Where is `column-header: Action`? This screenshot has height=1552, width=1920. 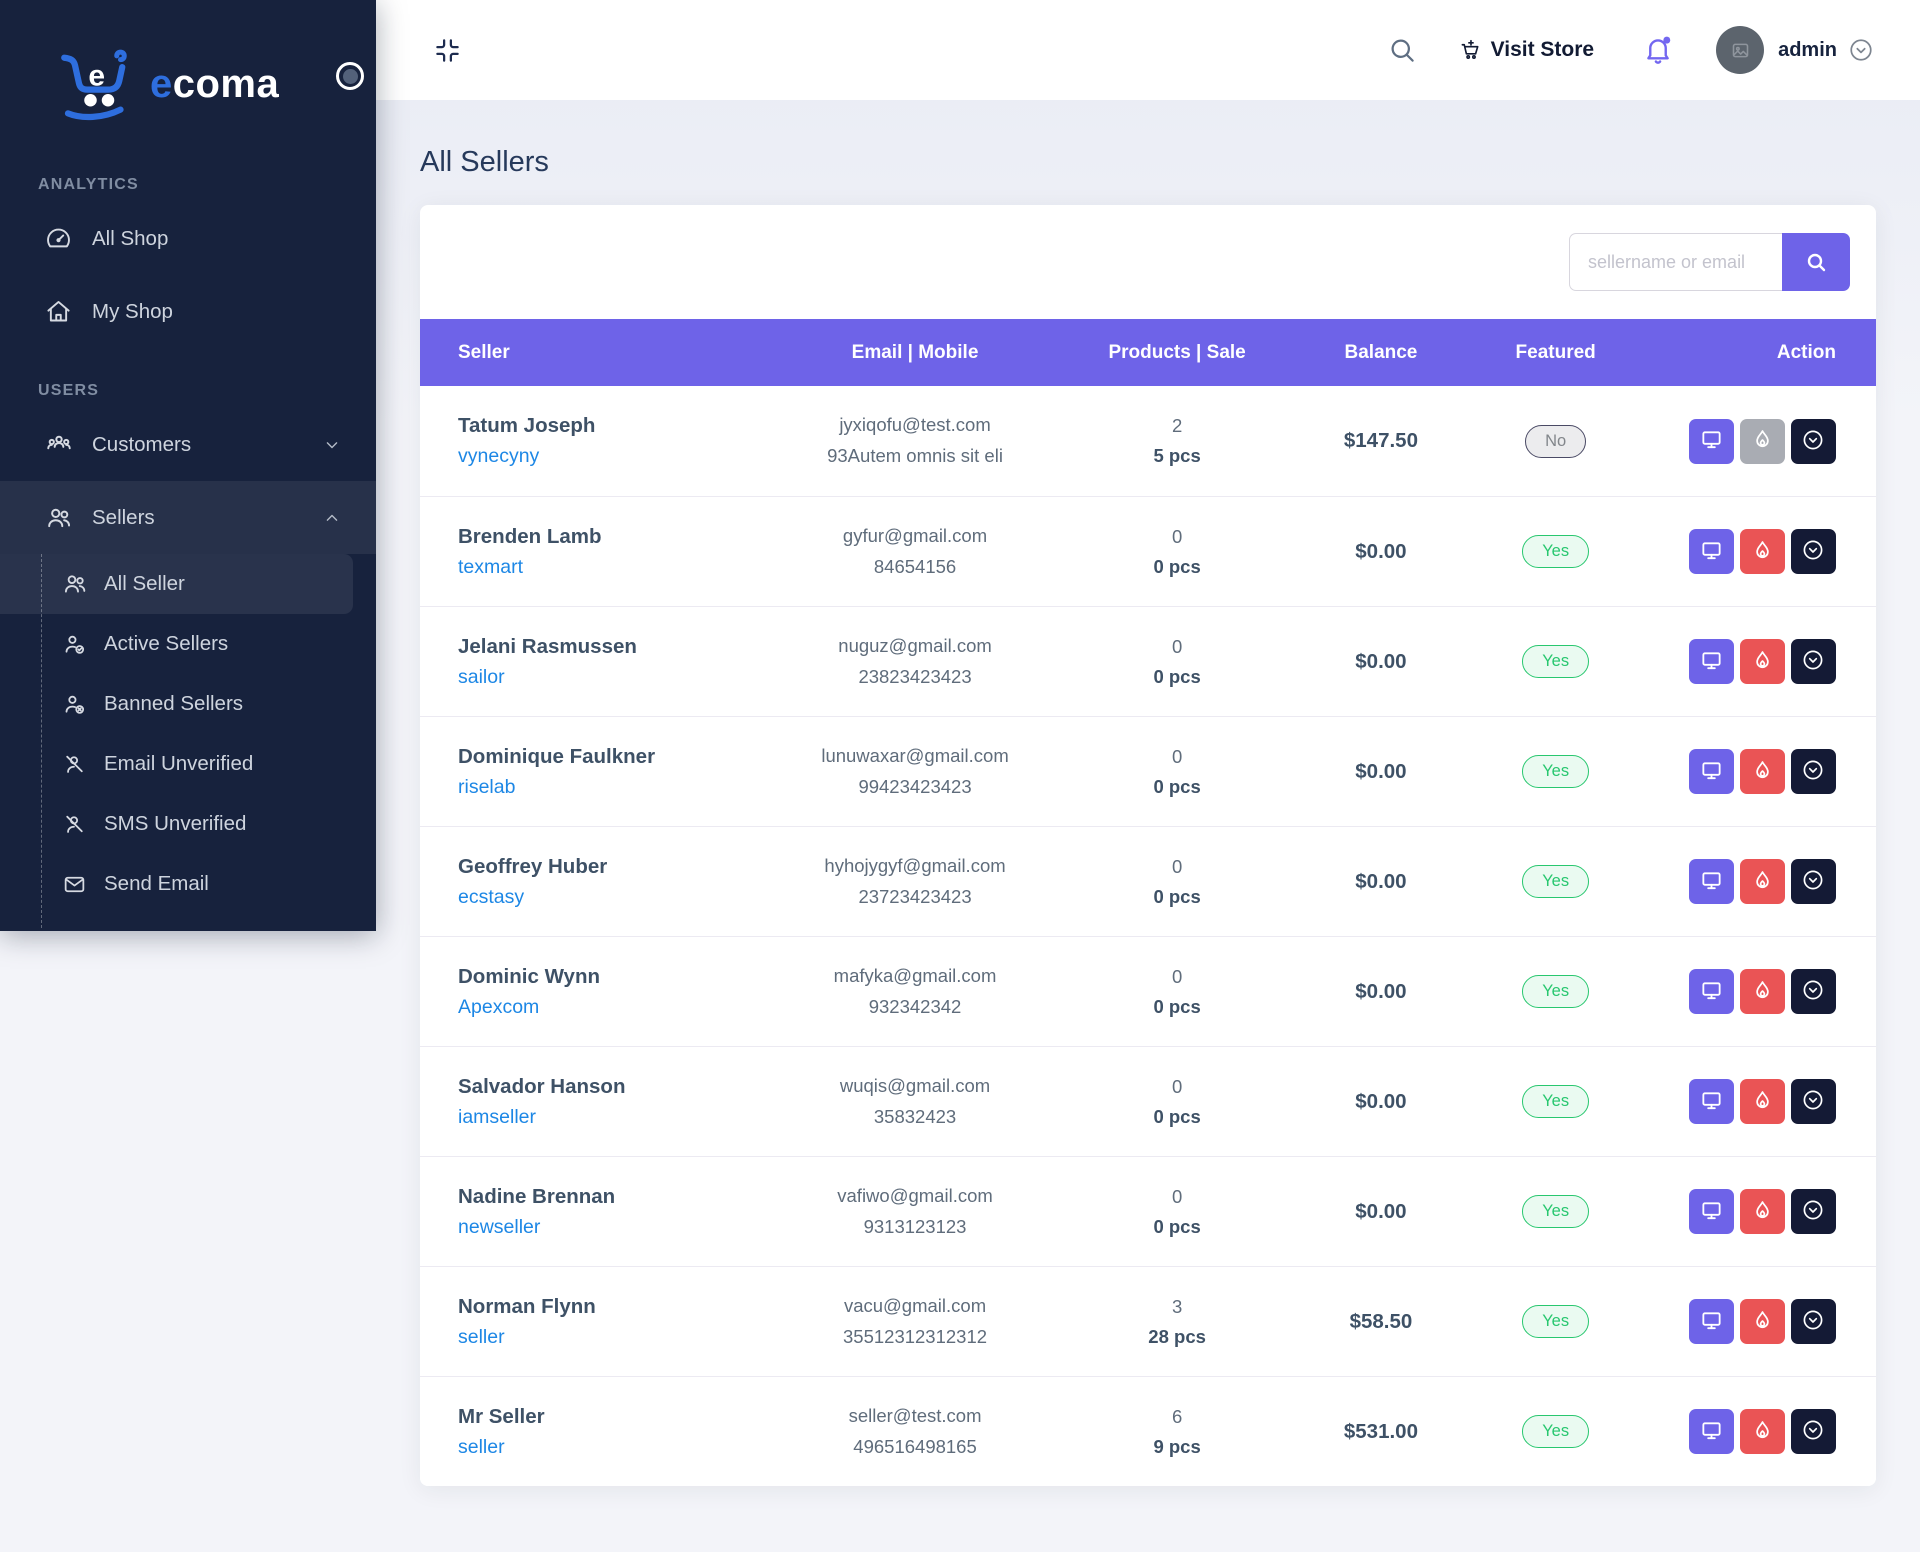 column-header: Action is located at coordinates (1806, 352).